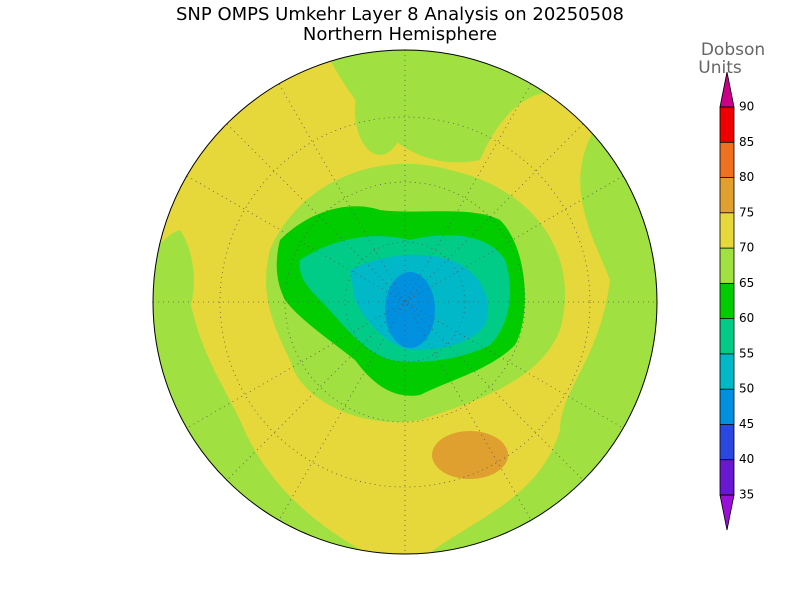  What do you see at coordinates (746, 142) in the screenshot?
I see `tick-label: 85` at bounding box center [746, 142].